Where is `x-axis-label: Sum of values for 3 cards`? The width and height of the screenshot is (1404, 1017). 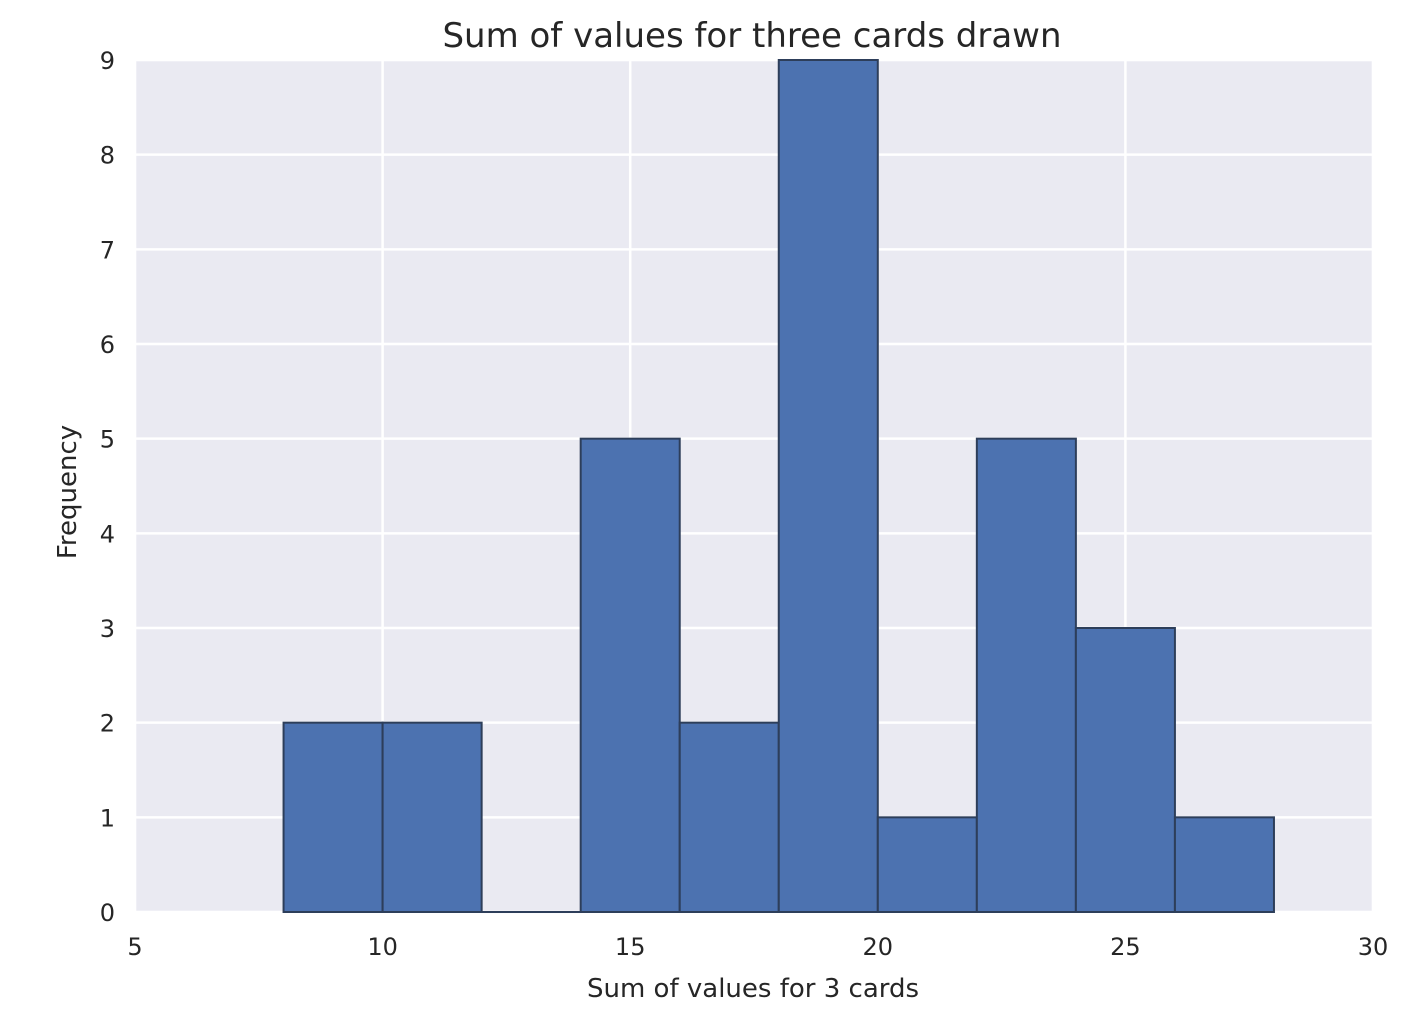
x-axis-label: Sum of values for 3 cards is located at coordinates (753, 989).